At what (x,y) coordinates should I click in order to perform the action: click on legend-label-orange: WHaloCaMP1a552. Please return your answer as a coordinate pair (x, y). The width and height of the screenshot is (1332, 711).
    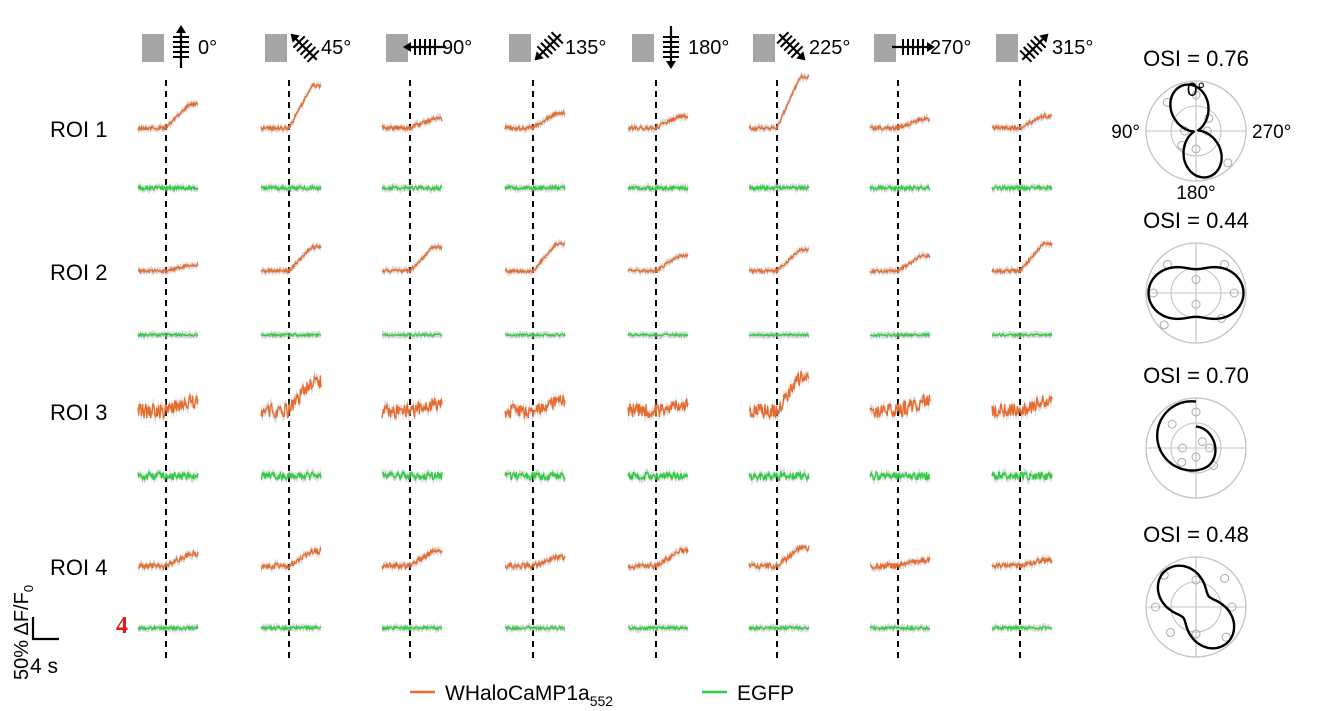
    Looking at the image, I should click on (529, 695).